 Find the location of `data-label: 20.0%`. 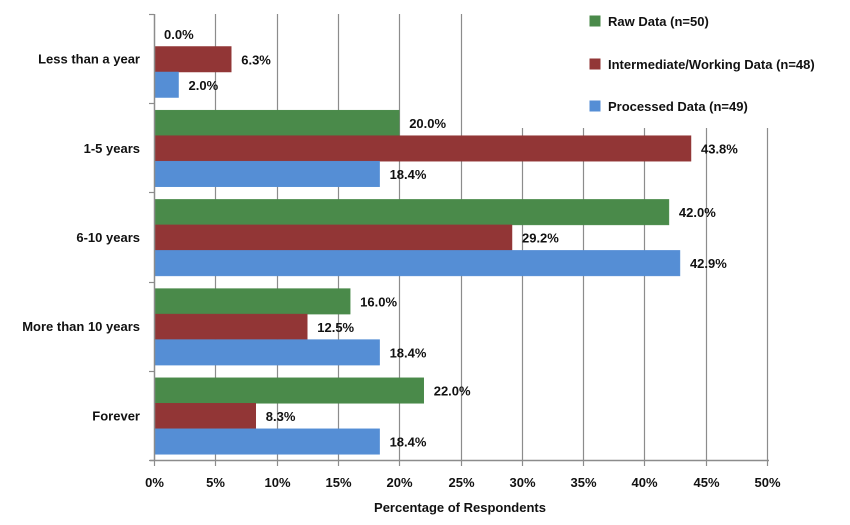

data-label: 20.0% is located at coordinates (427, 123).